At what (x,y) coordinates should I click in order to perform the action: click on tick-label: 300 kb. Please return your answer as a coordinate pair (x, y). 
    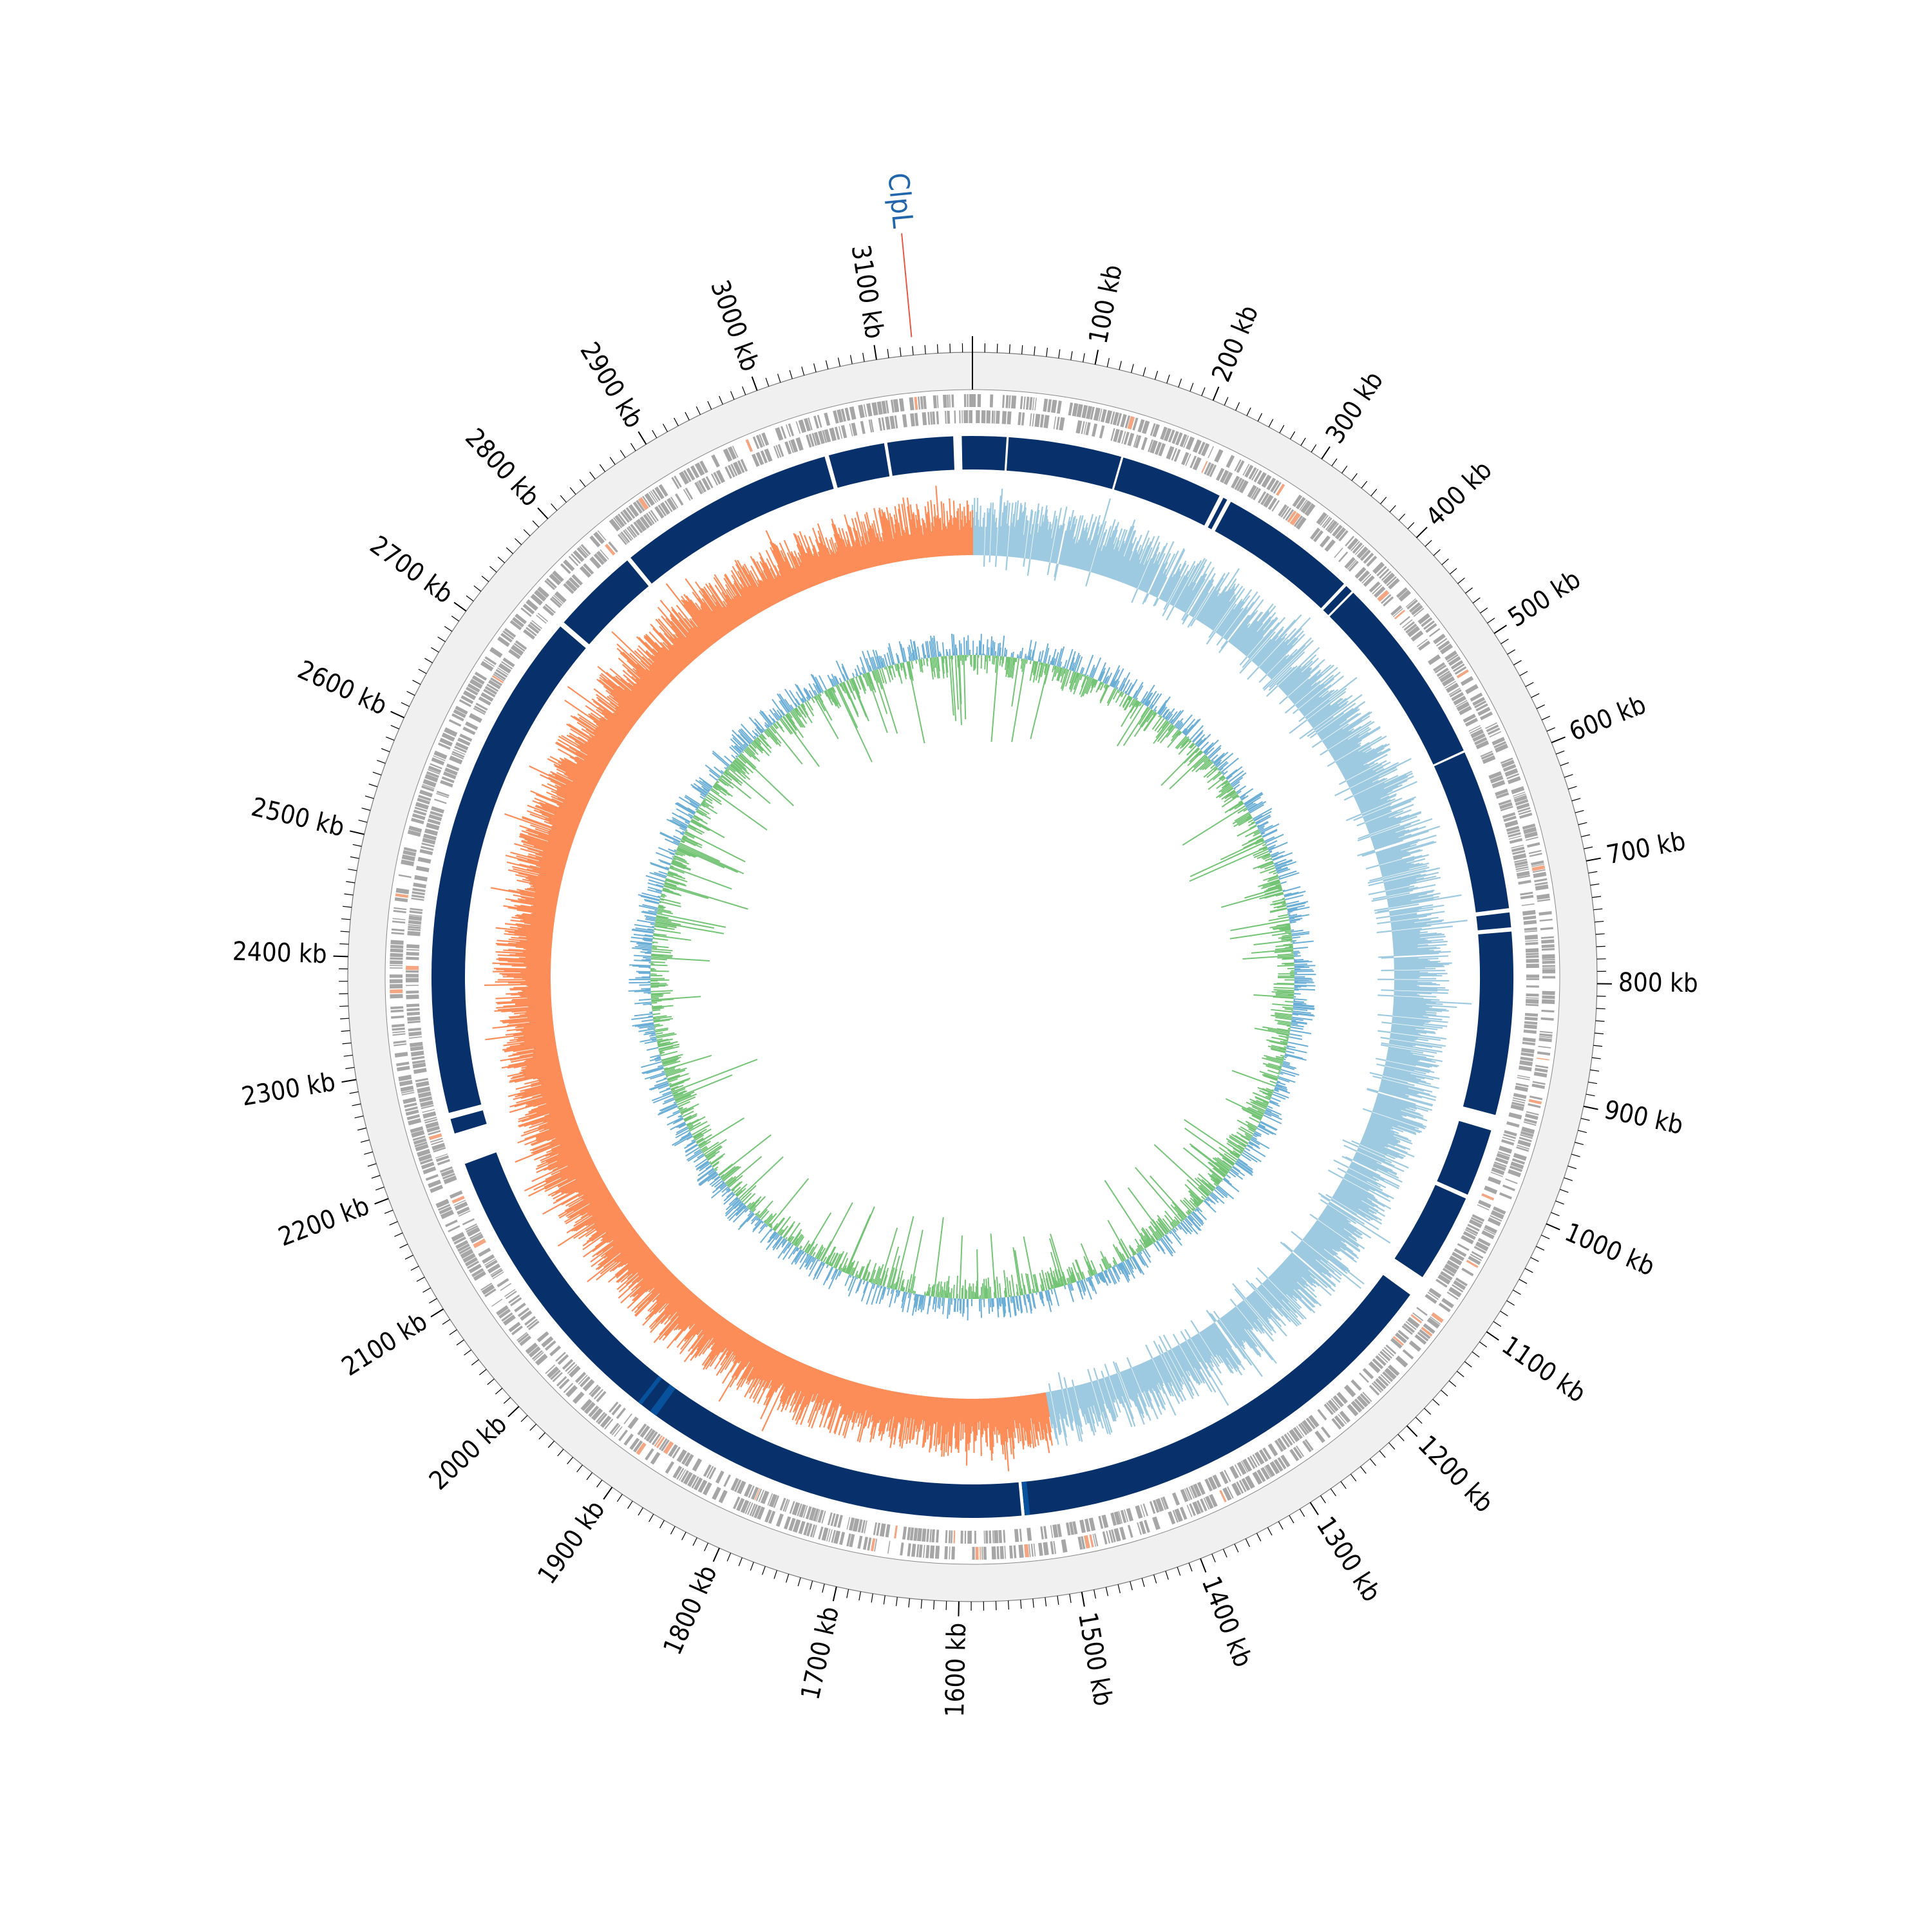
    Looking at the image, I should click on (1354, 407).